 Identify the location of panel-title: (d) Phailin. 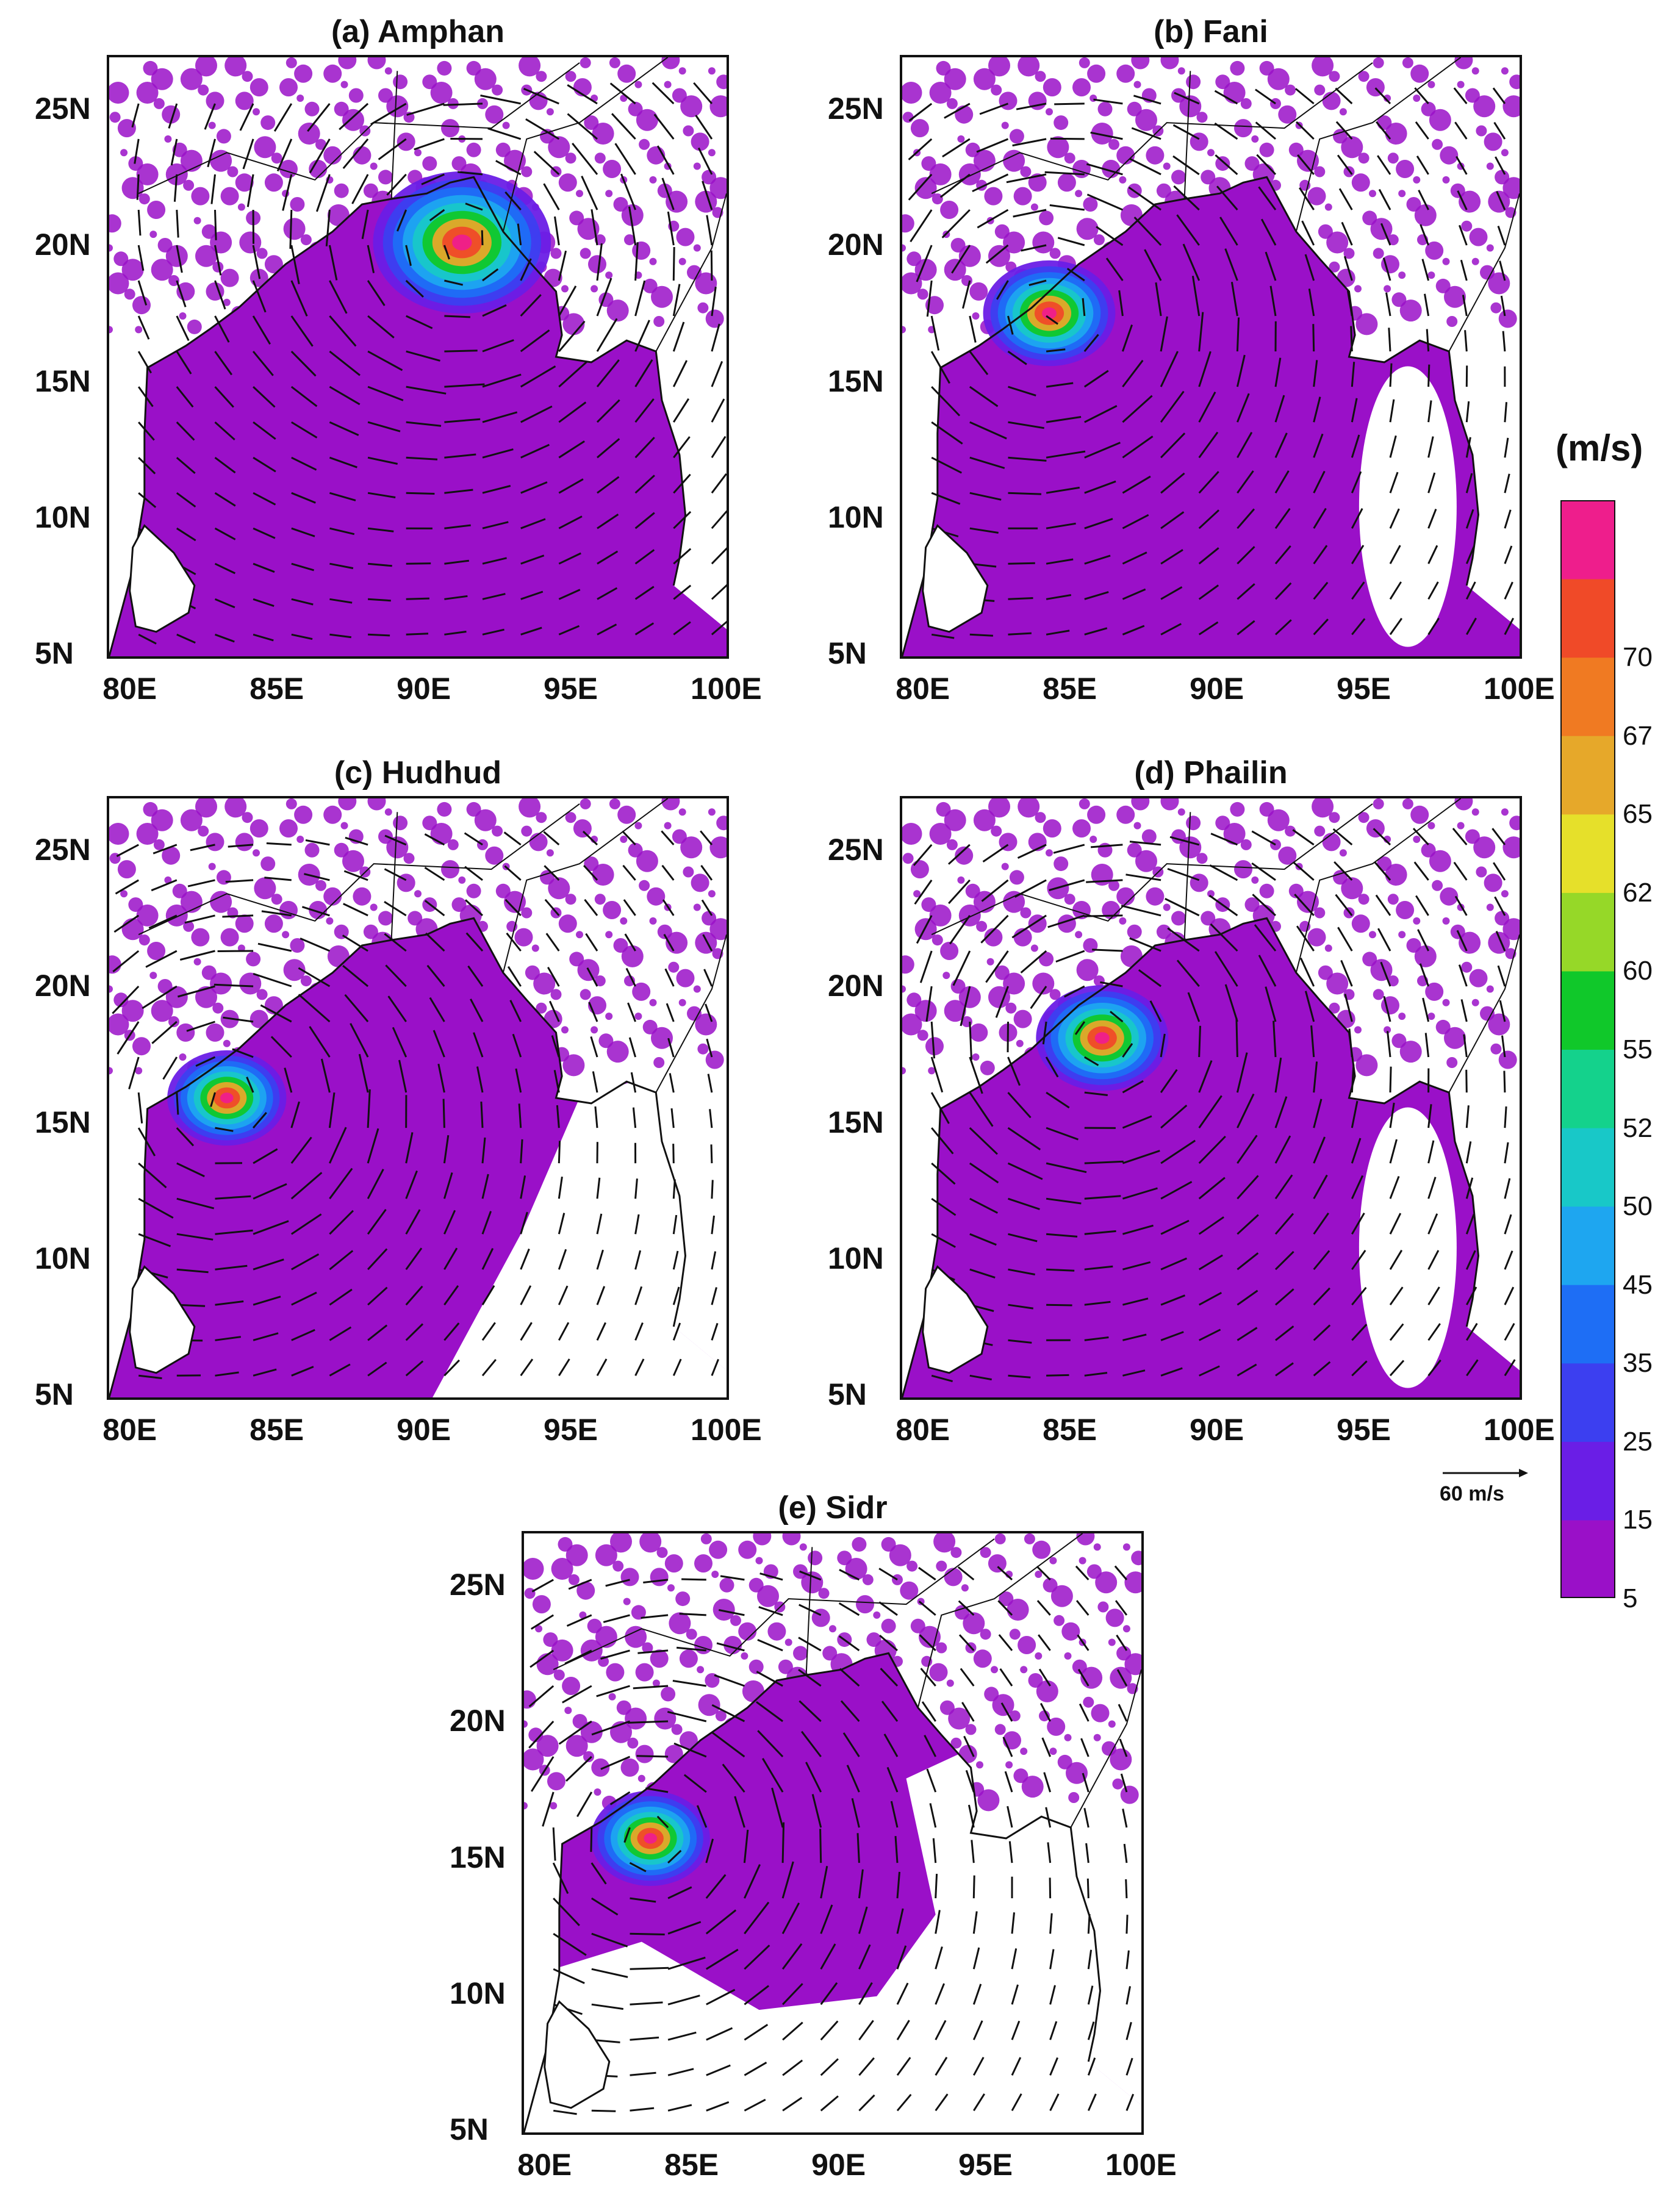
(1211, 773).